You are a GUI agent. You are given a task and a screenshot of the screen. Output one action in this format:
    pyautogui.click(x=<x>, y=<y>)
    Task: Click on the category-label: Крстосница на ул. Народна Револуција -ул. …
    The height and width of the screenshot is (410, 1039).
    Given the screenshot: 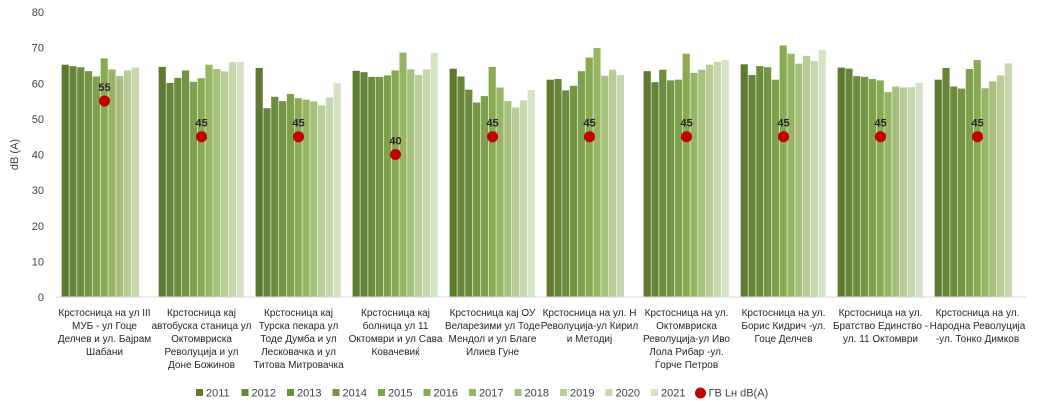 What is the action you would take?
    pyautogui.click(x=978, y=326)
    